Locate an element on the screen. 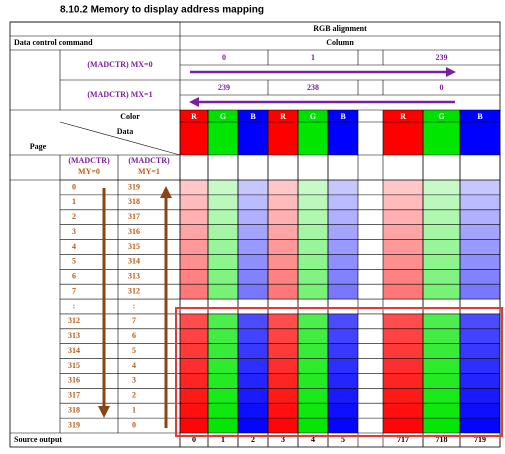  subpixel-label: R is located at coordinates (194, 116).